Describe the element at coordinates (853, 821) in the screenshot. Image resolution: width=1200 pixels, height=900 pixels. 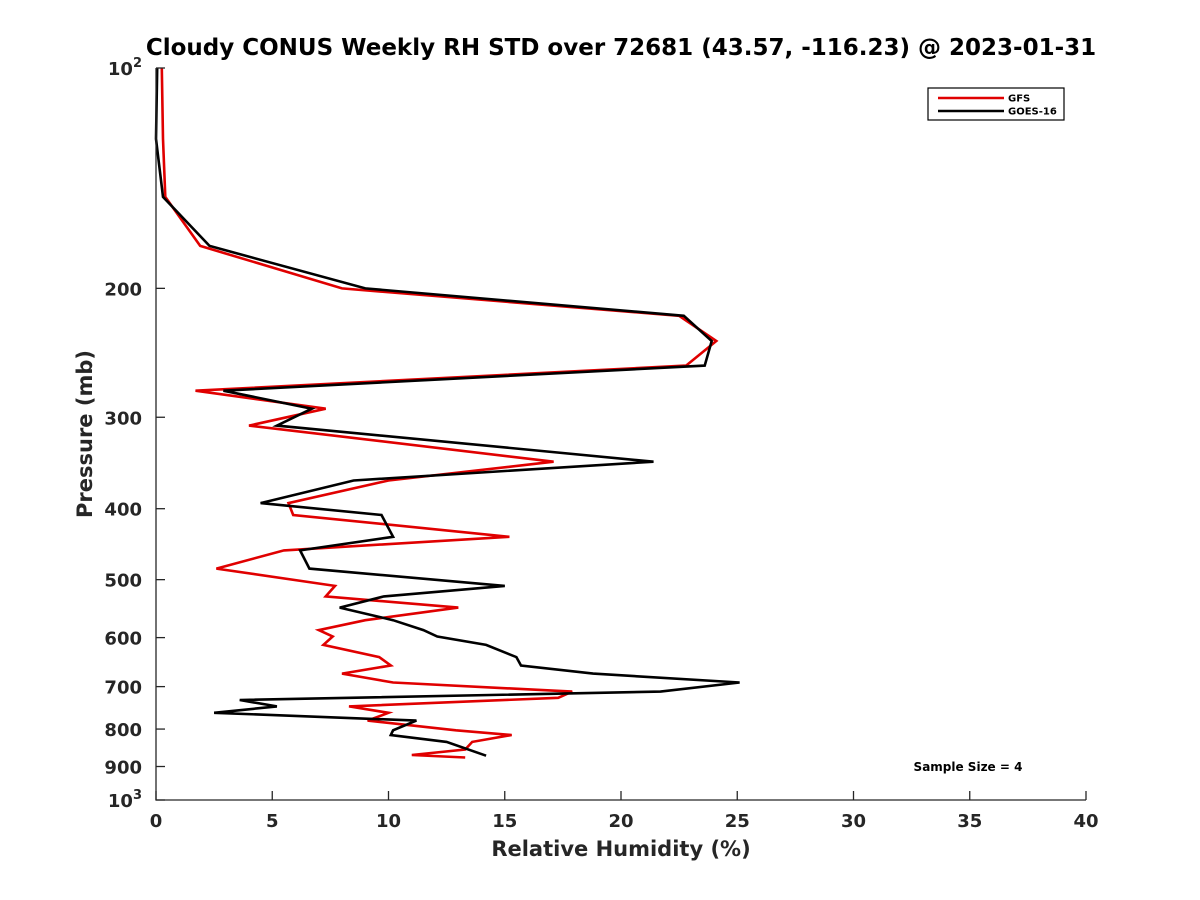
I see `x-tick-label: 30` at that location.